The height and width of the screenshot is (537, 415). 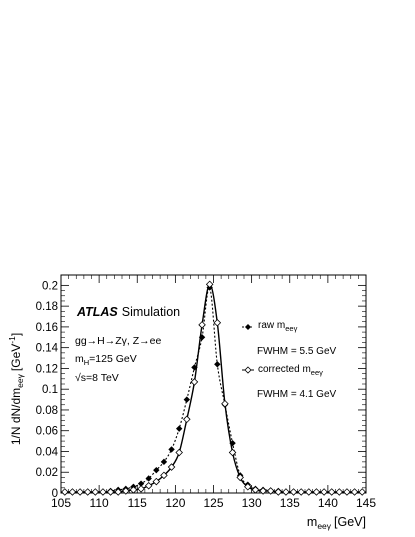 What do you see at coordinates (16, 389) in the screenshot?
I see `y-axis-label: 1/N dN/dmeeγ[GeV-1]` at bounding box center [16, 389].